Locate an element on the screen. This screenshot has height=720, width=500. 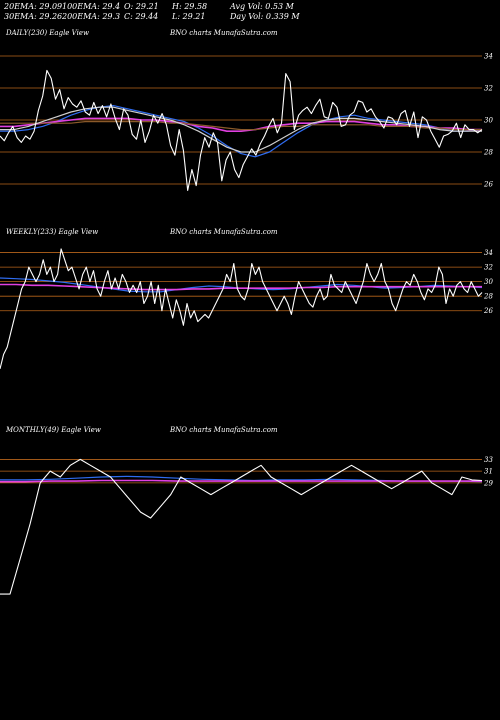
stat-avg-vol: Avg Vol: 0.53 M is located at coordinates (262, 6).